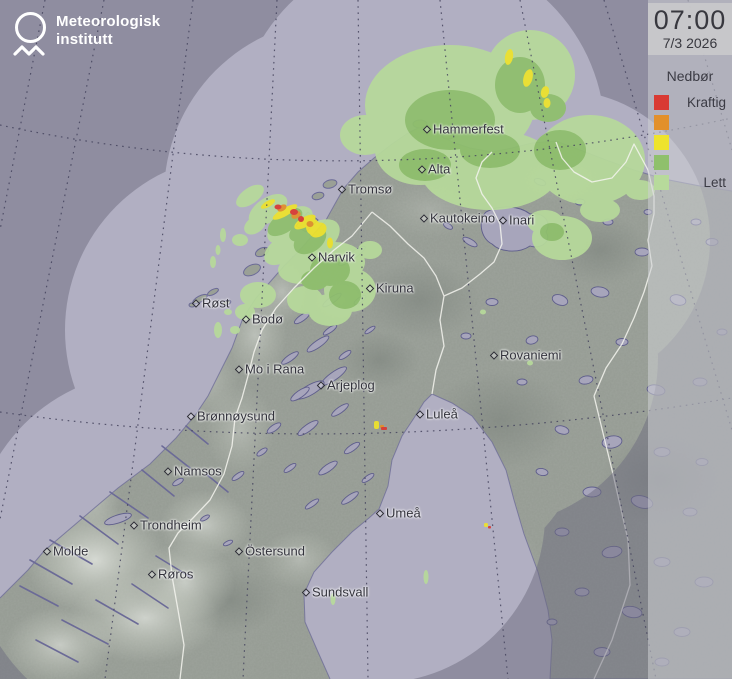 The width and height of the screenshot is (732, 679). I want to click on legend-swatch-lightgreen, so click(661, 182).